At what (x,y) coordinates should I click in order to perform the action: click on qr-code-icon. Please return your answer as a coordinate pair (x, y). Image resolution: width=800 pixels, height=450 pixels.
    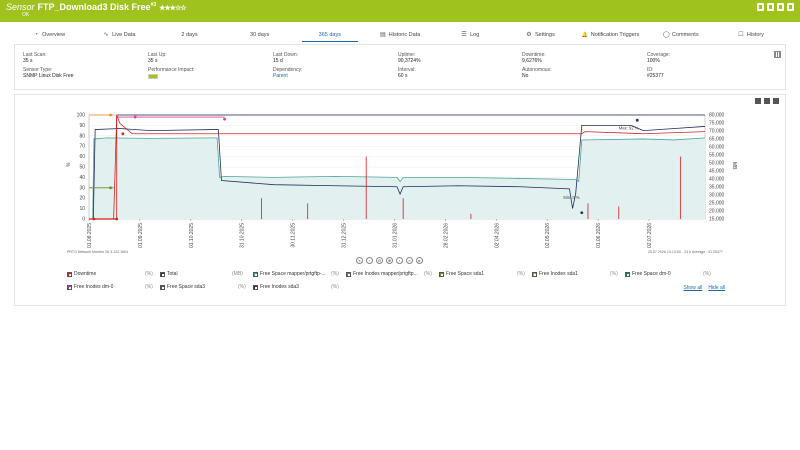
    Looking at the image, I should click on (777, 54).